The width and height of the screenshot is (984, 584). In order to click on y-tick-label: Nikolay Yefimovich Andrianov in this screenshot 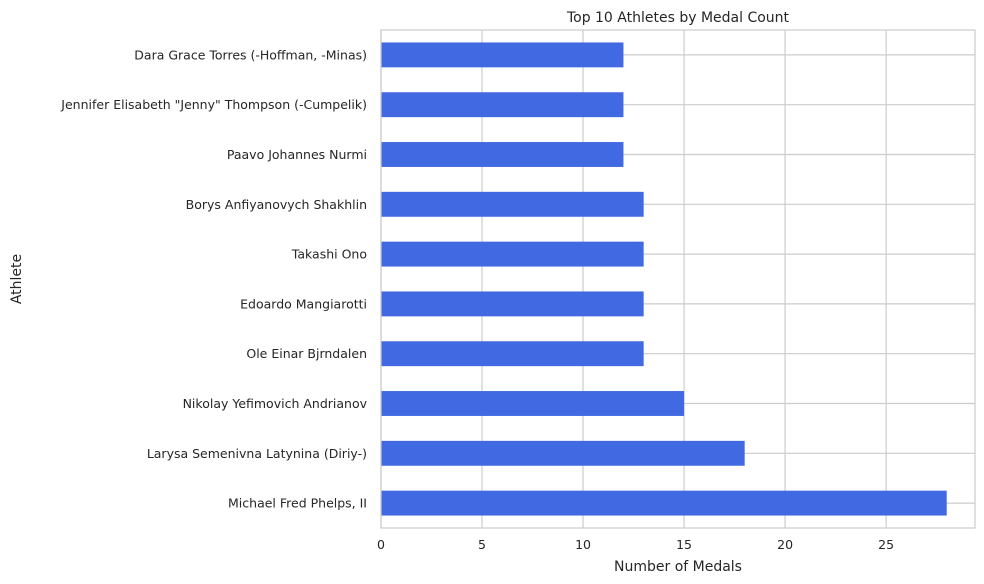, I will do `click(275, 403)`.